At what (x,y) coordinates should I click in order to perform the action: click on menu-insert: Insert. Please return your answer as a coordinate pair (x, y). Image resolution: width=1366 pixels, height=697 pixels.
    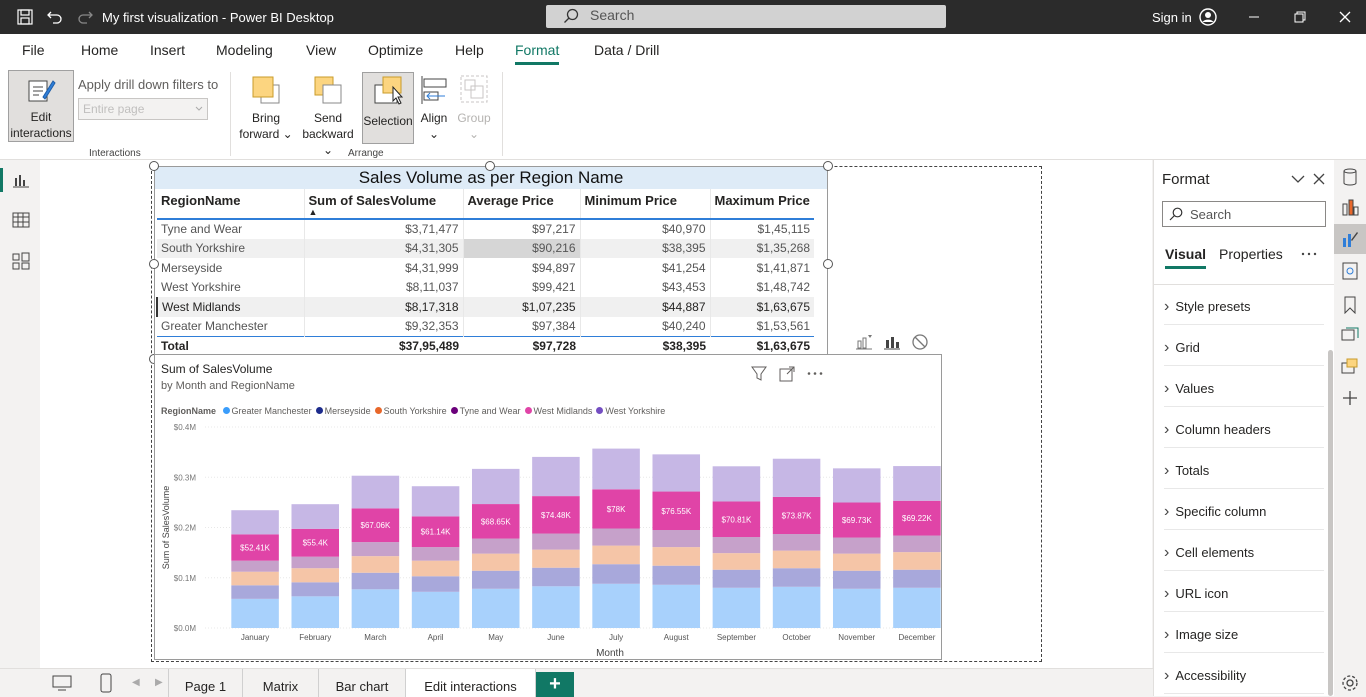
    Looking at the image, I should click on (168, 50).